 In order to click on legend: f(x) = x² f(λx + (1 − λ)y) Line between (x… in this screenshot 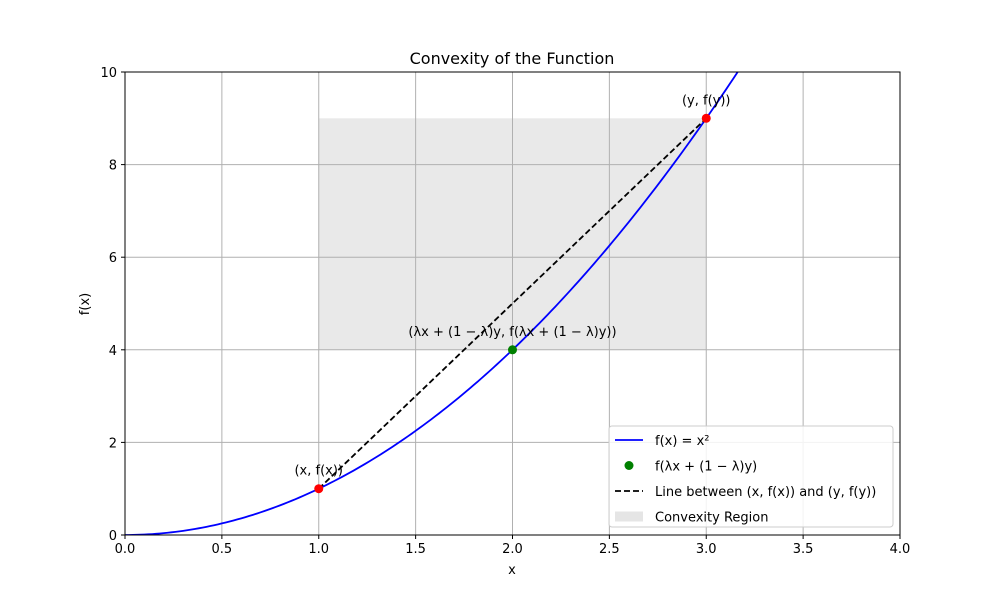, I will do `click(751, 476)`.